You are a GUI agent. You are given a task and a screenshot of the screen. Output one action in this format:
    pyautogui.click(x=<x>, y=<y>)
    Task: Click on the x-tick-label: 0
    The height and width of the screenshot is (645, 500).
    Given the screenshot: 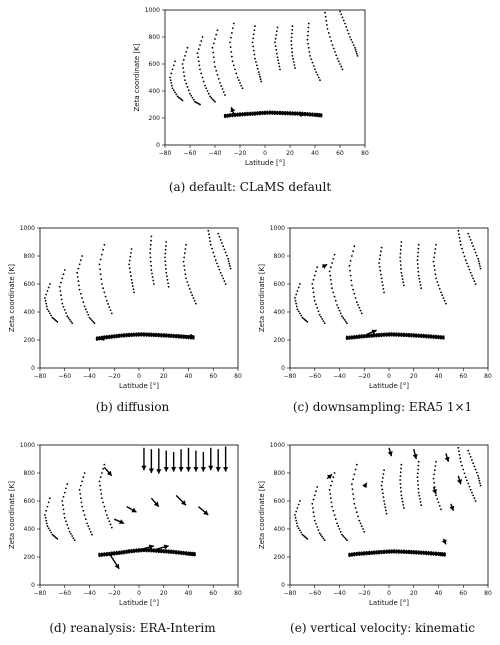 What is the action you would take?
    pyautogui.click(x=389, y=593)
    